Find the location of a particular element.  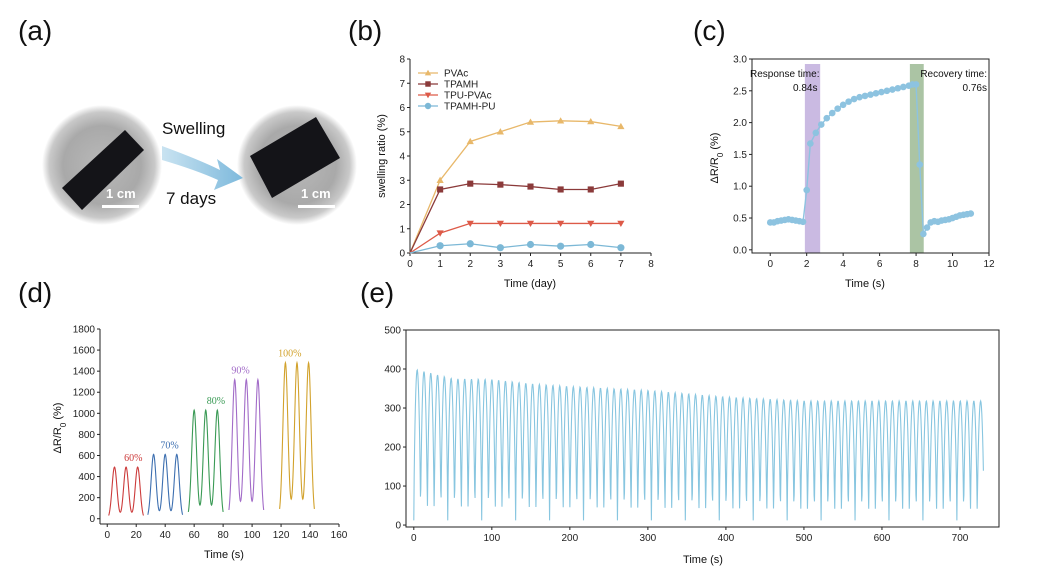

panel-a: (a) Swelling 7 days 1 cm 1 cm is located at coordinates (187, 120).